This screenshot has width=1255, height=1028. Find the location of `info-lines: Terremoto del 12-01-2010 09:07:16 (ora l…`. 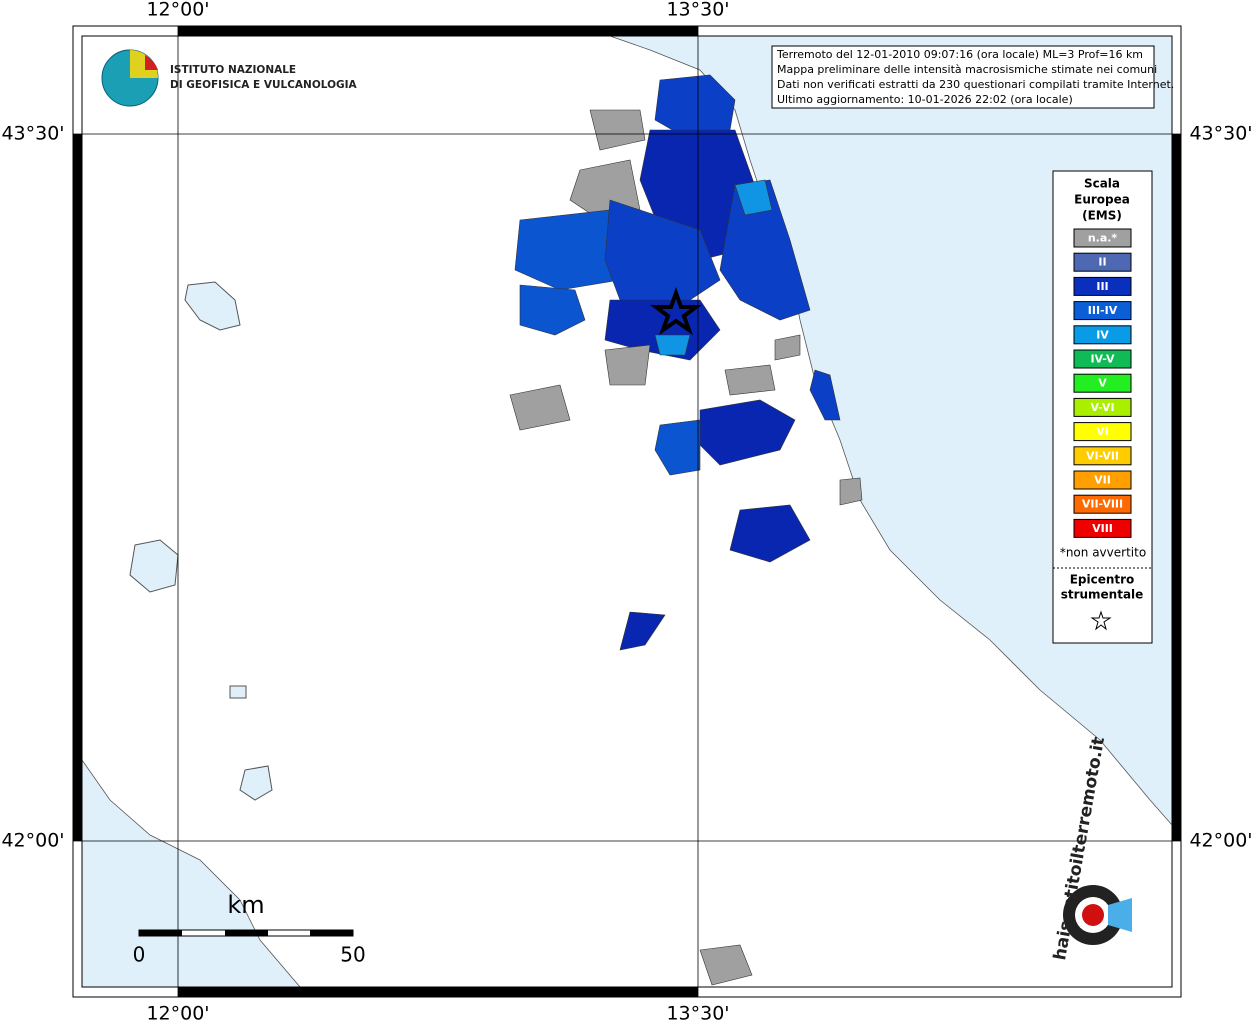

info-lines: Terremoto del 12-01-2010 09:07:16 (ora l… is located at coordinates (975, 77).